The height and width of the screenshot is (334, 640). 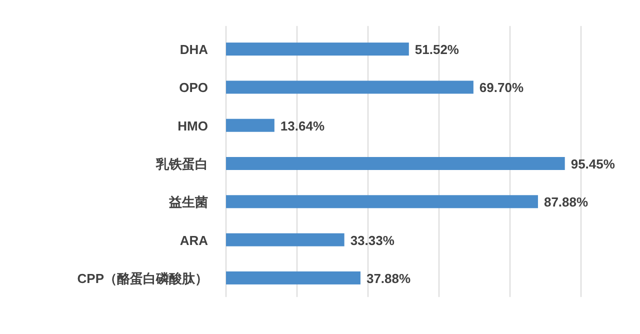 I want to click on data-label: 87.88%, so click(x=566, y=202).